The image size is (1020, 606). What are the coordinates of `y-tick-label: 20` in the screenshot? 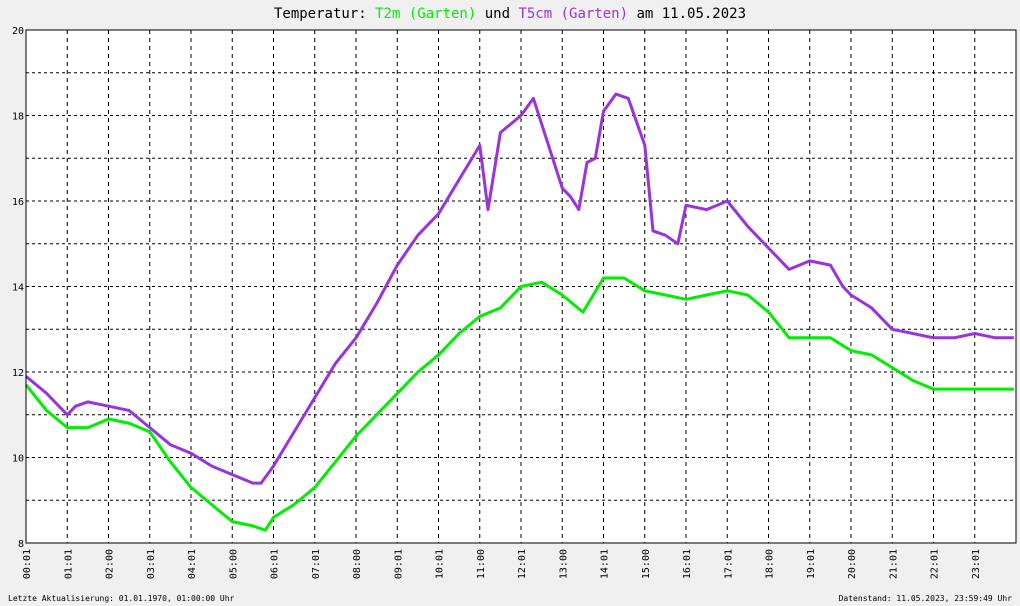 It's located at (18, 31).